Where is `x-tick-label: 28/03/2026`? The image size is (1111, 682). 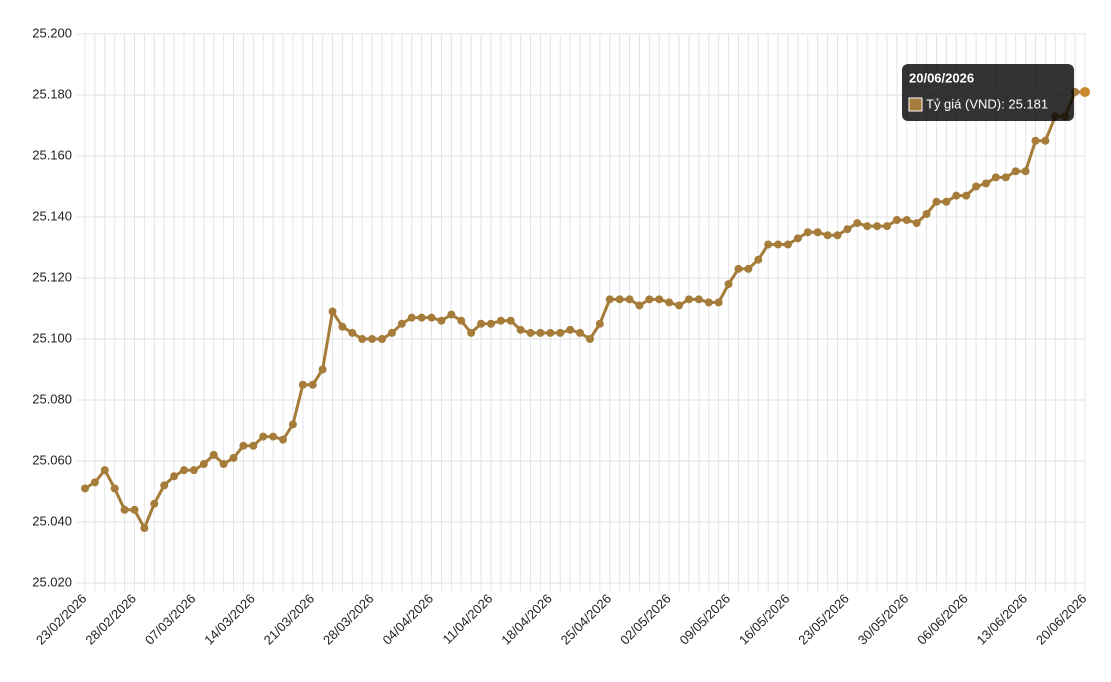
x-tick-label: 28/03/2026 is located at coordinates (348, 619).